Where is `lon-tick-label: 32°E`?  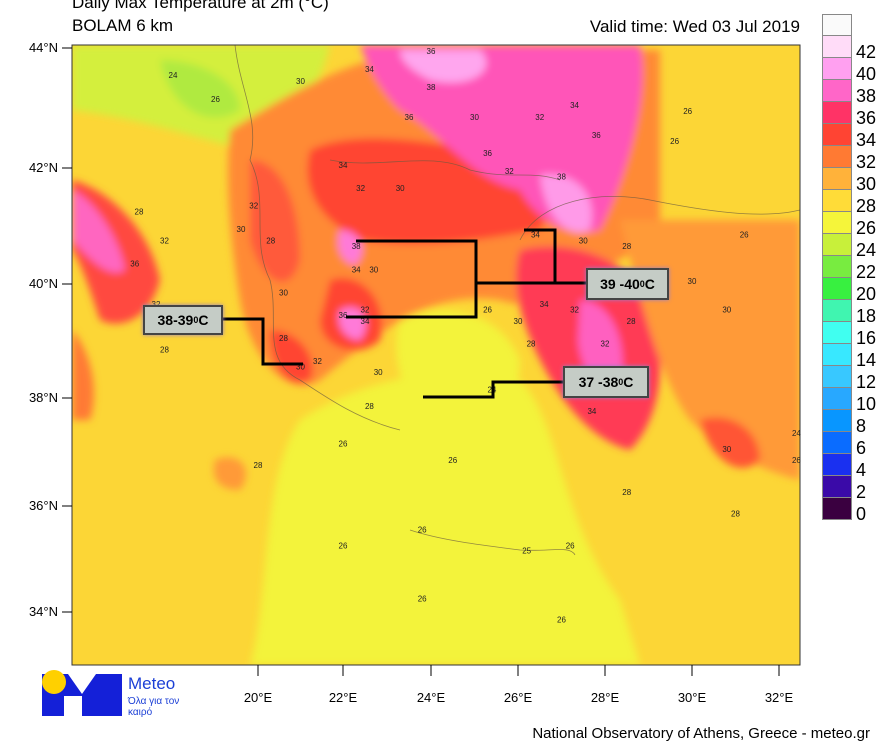
lon-tick-label: 32°E is located at coordinates (779, 697).